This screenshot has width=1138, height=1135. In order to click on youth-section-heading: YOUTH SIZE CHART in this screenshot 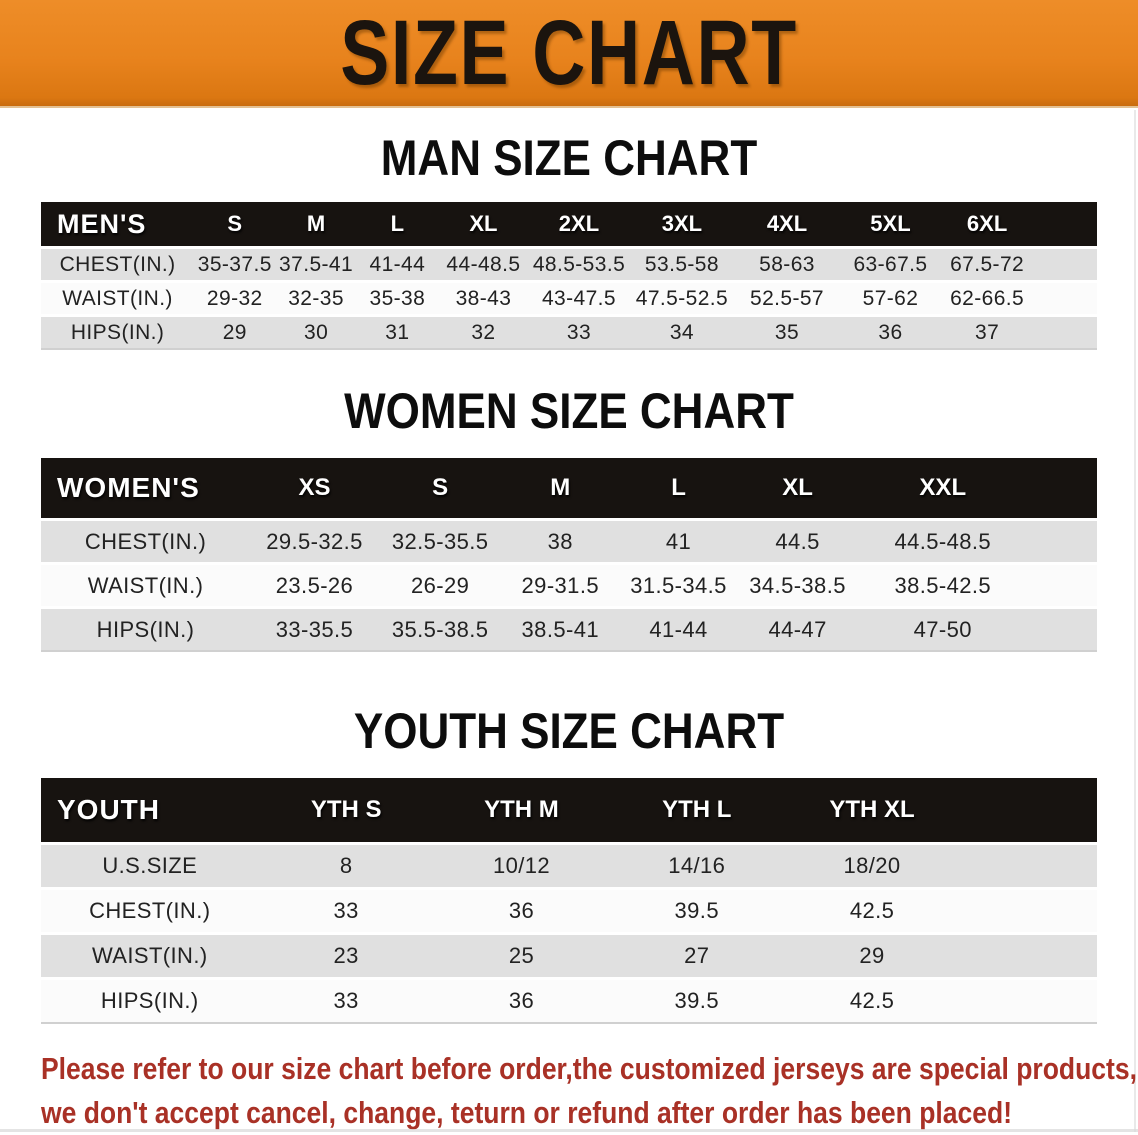, I will do `click(569, 731)`.